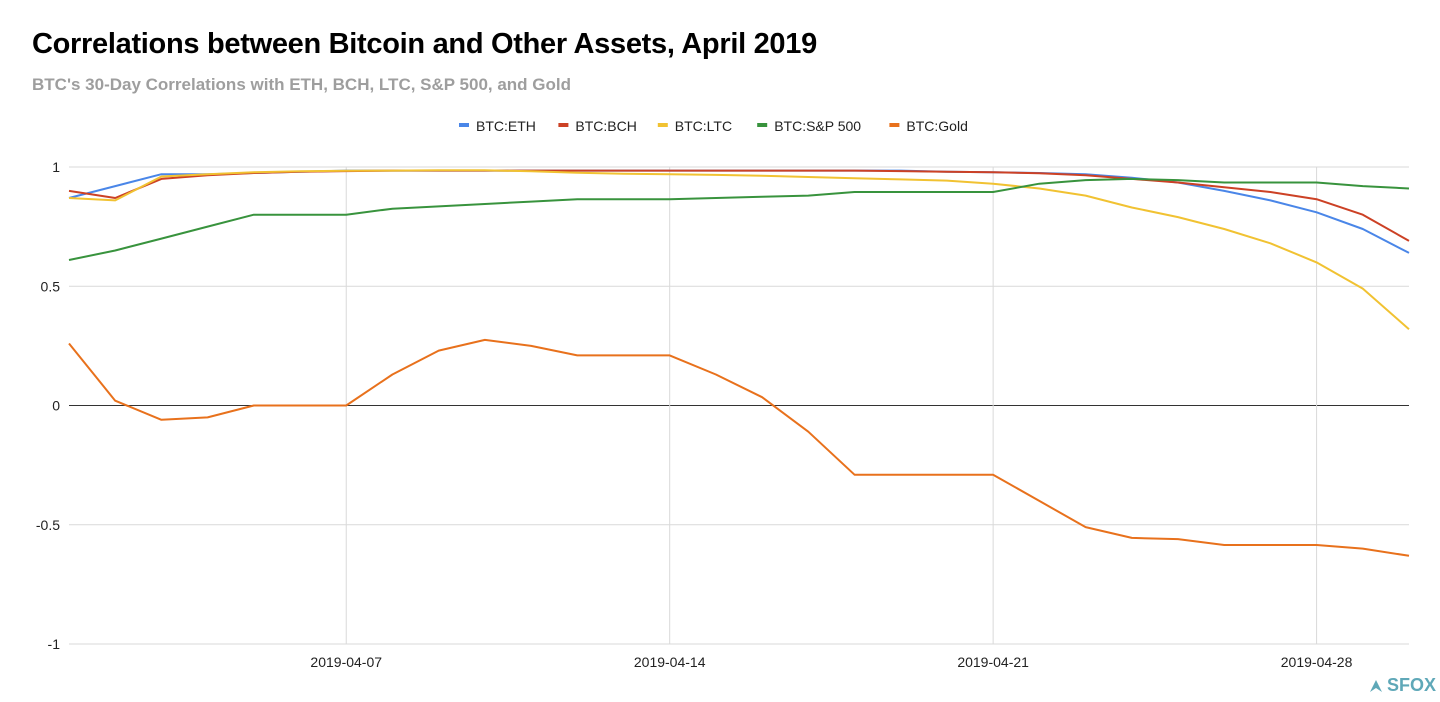 The image size is (1440, 702). Describe the element at coordinates (54, 644) in the screenshot. I see `y-tick-label: -1` at that location.